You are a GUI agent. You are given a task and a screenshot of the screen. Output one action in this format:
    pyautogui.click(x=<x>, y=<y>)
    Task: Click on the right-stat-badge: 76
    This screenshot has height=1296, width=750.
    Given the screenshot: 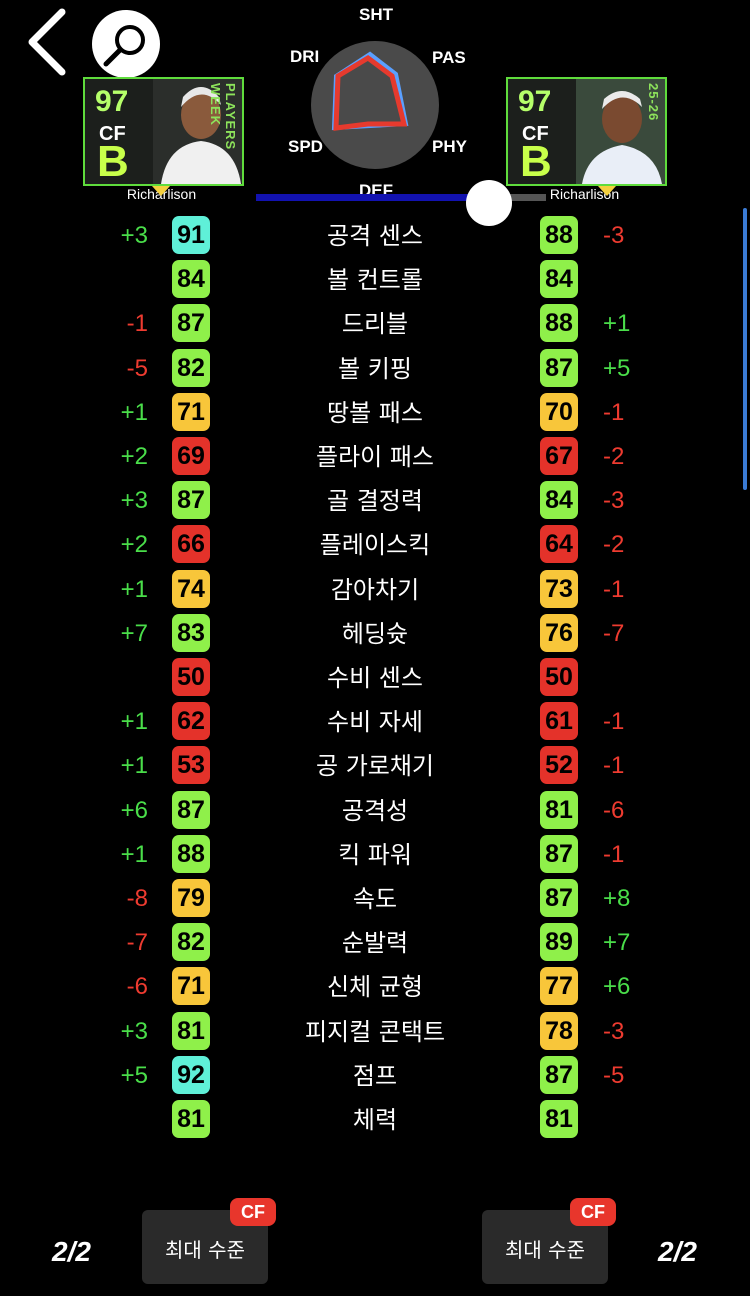 What is the action you would take?
    pyautogui.click(x=559, y=632)
    